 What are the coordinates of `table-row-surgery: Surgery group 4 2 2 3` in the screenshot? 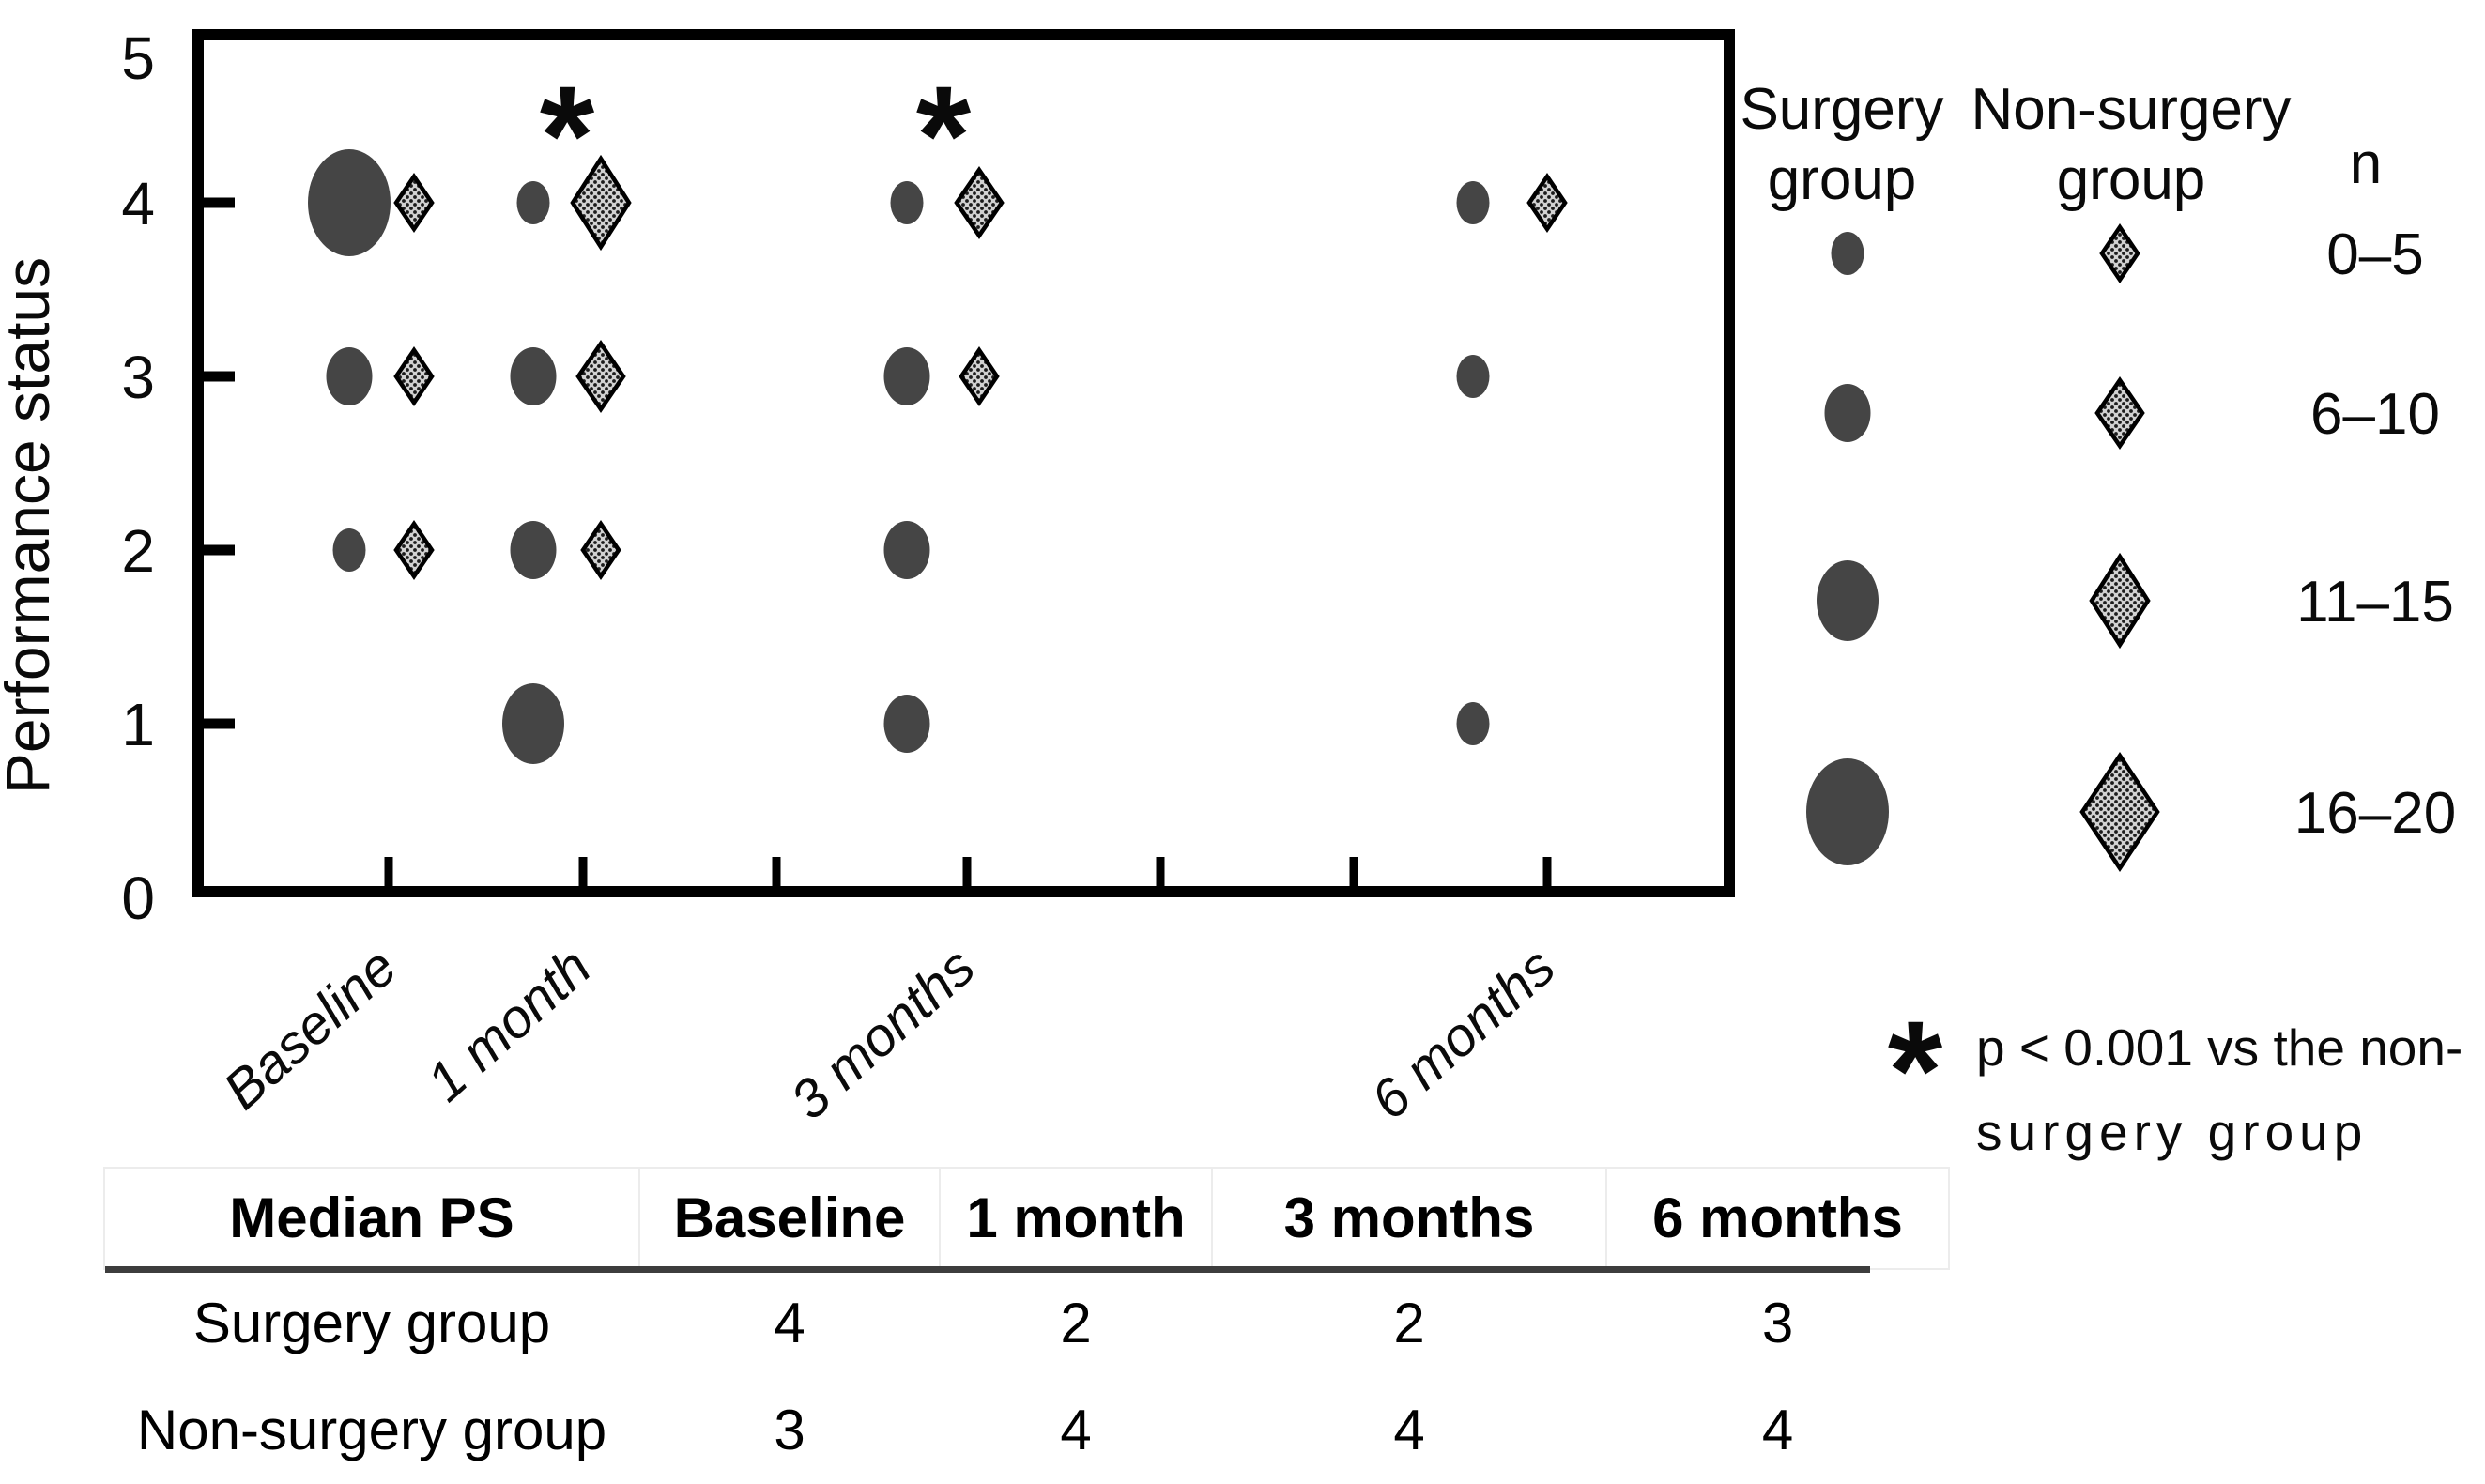 It's located at (1026, 1323).